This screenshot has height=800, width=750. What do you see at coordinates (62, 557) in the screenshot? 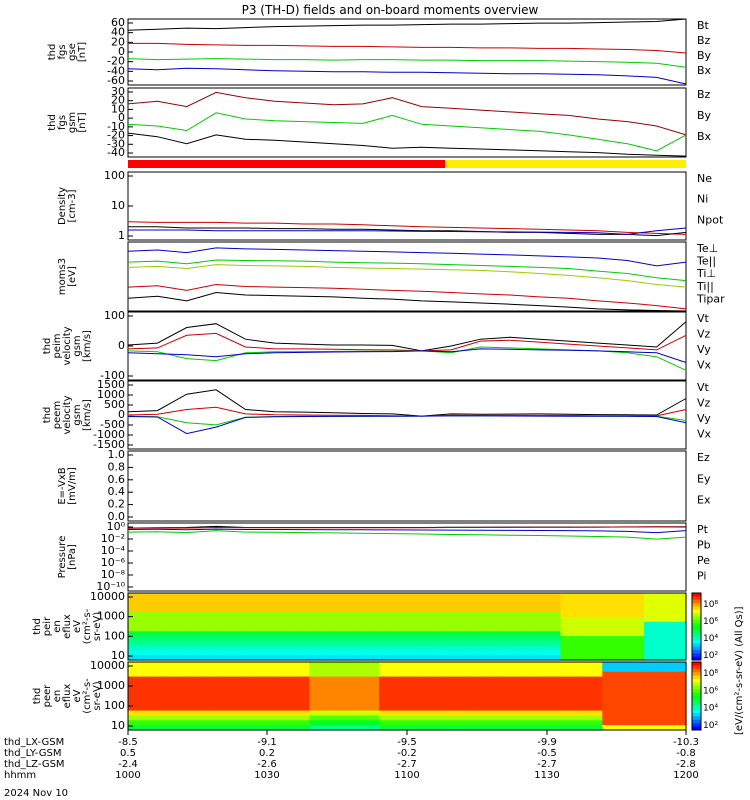
I see `y-axis-label: Pressure` at bounding box center [62, 557].